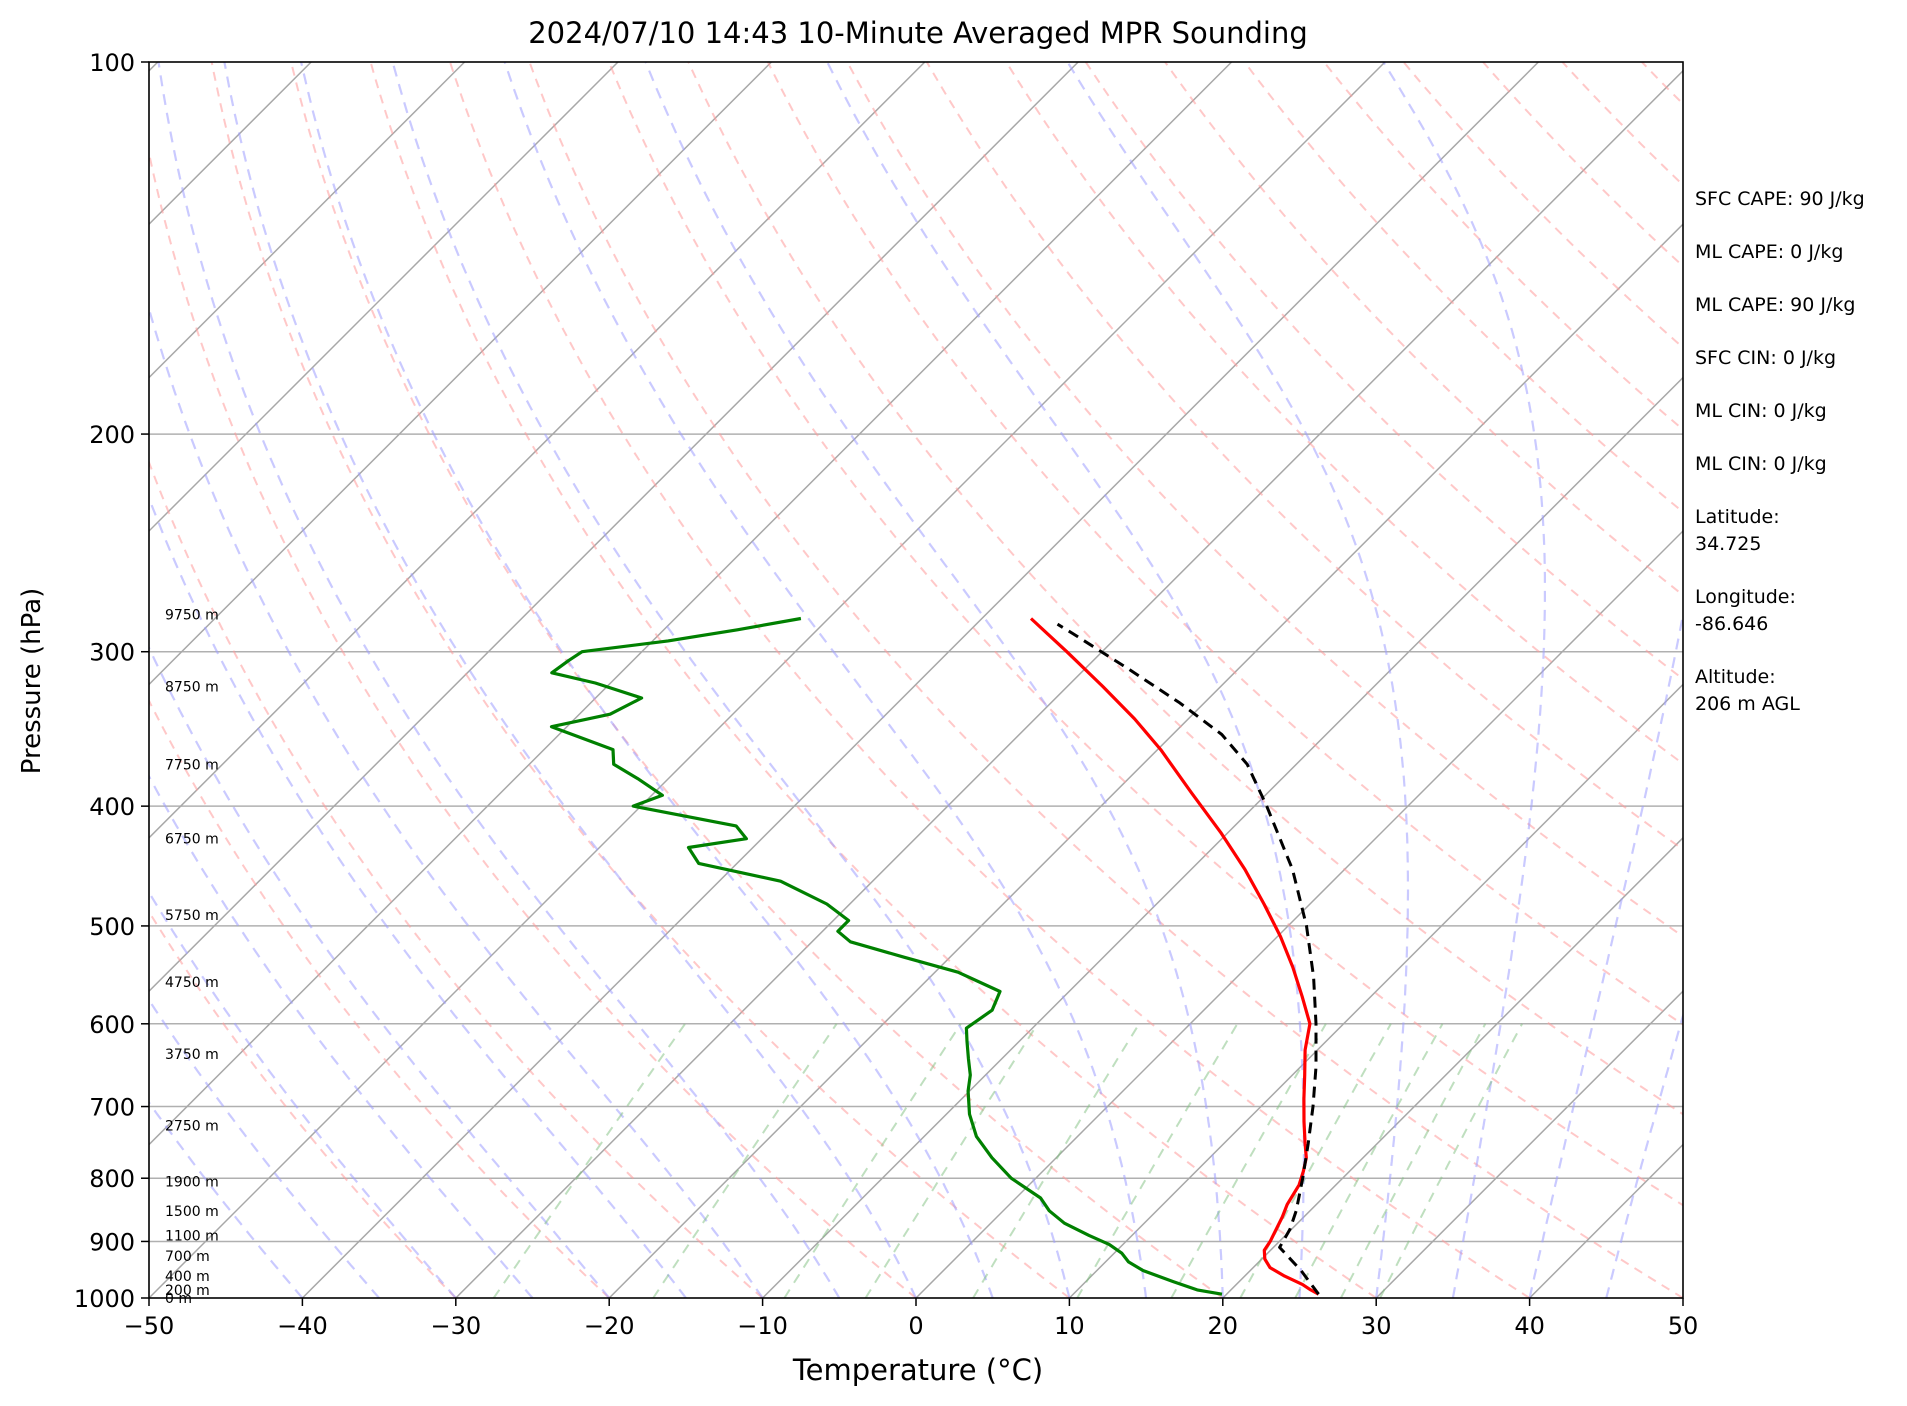  I want to click on height-label: 2750 m, so click(192, 1126).